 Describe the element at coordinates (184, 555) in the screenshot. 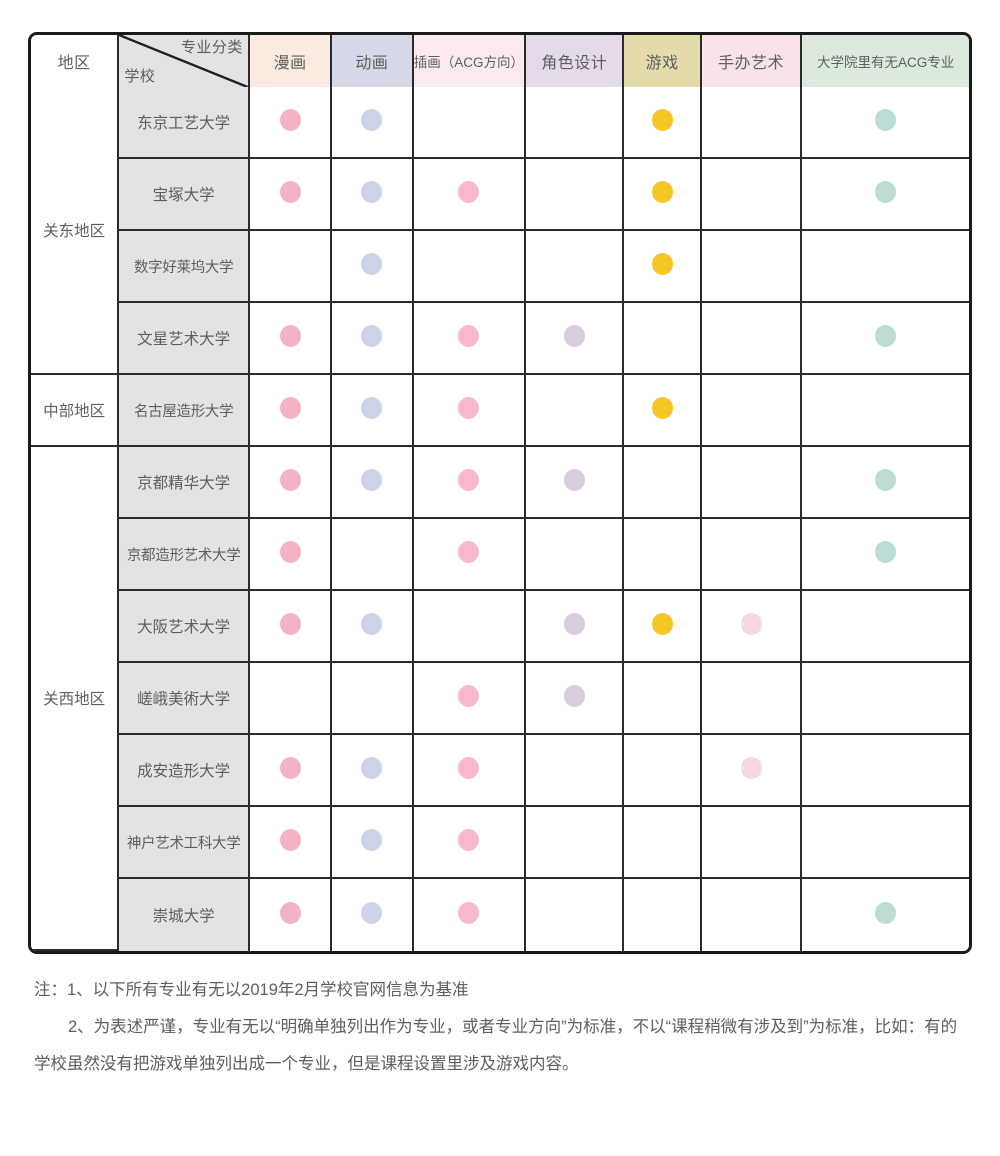

I see `school-name-cell: 京都造形艺术大学` at that location.